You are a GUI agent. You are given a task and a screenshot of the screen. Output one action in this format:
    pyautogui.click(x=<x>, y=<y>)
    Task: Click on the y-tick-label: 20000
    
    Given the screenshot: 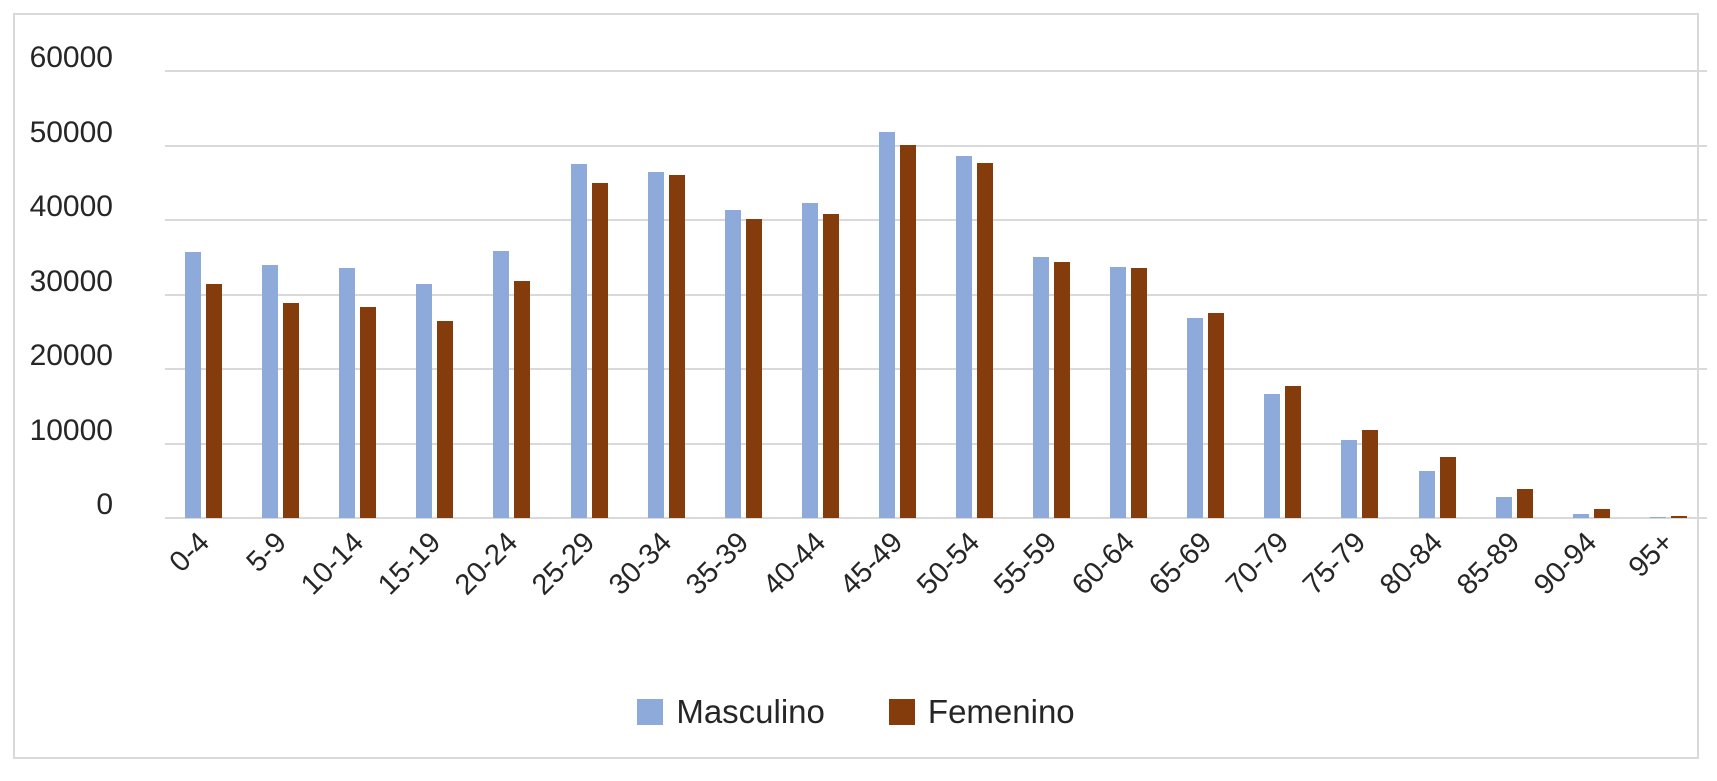 What is the action you would take?
    pyautogui.click(x=71, y=355)
    